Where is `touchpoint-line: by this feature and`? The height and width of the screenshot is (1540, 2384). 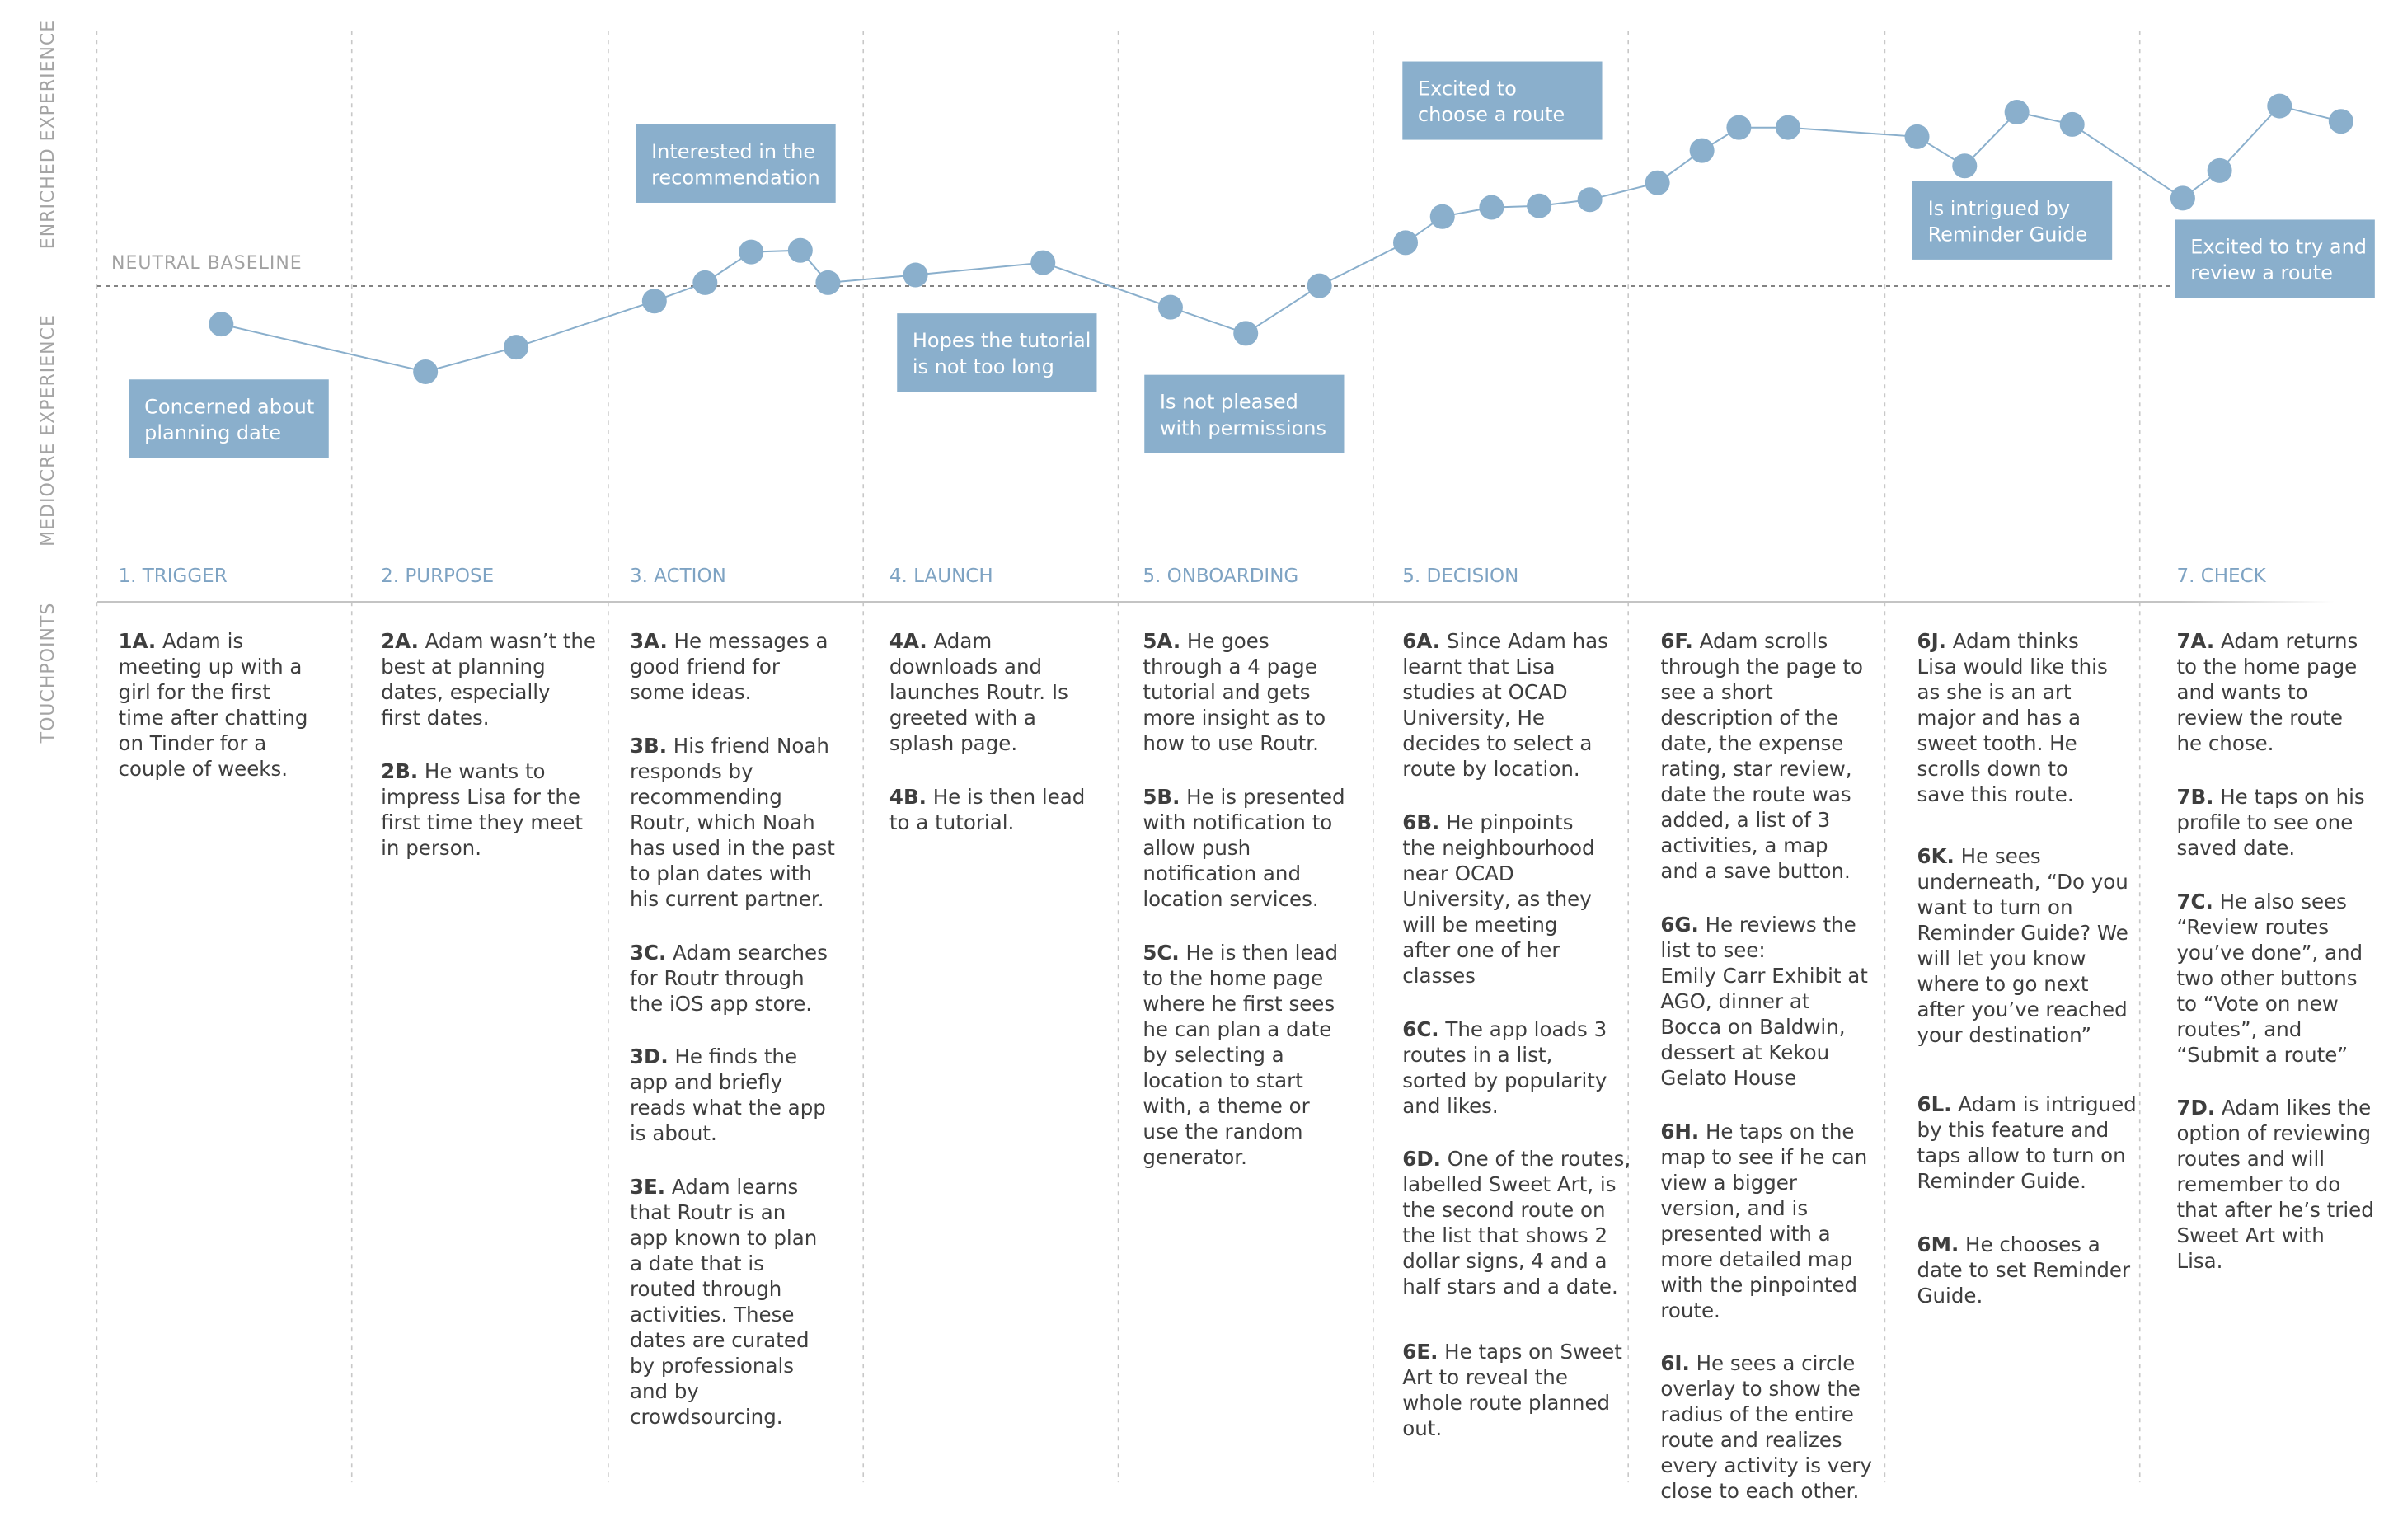
touchpoint-line: by this feature and is located at coordinates (2013, 1130).